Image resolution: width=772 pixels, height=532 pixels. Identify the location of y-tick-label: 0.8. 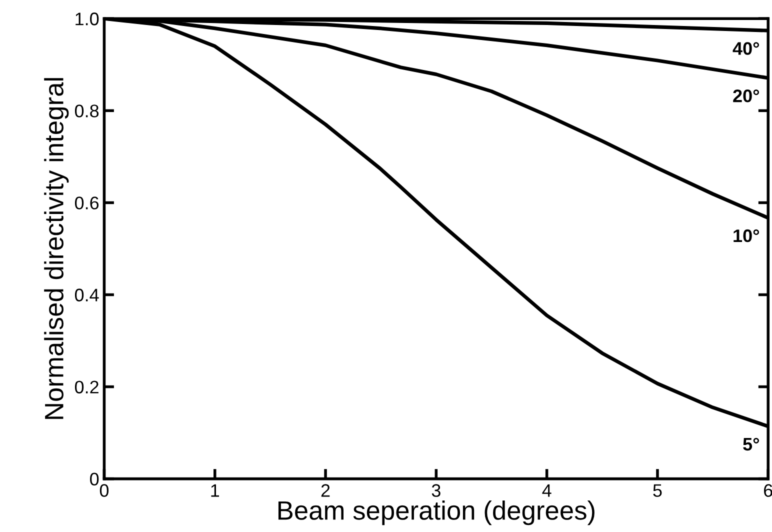
(86, 111).